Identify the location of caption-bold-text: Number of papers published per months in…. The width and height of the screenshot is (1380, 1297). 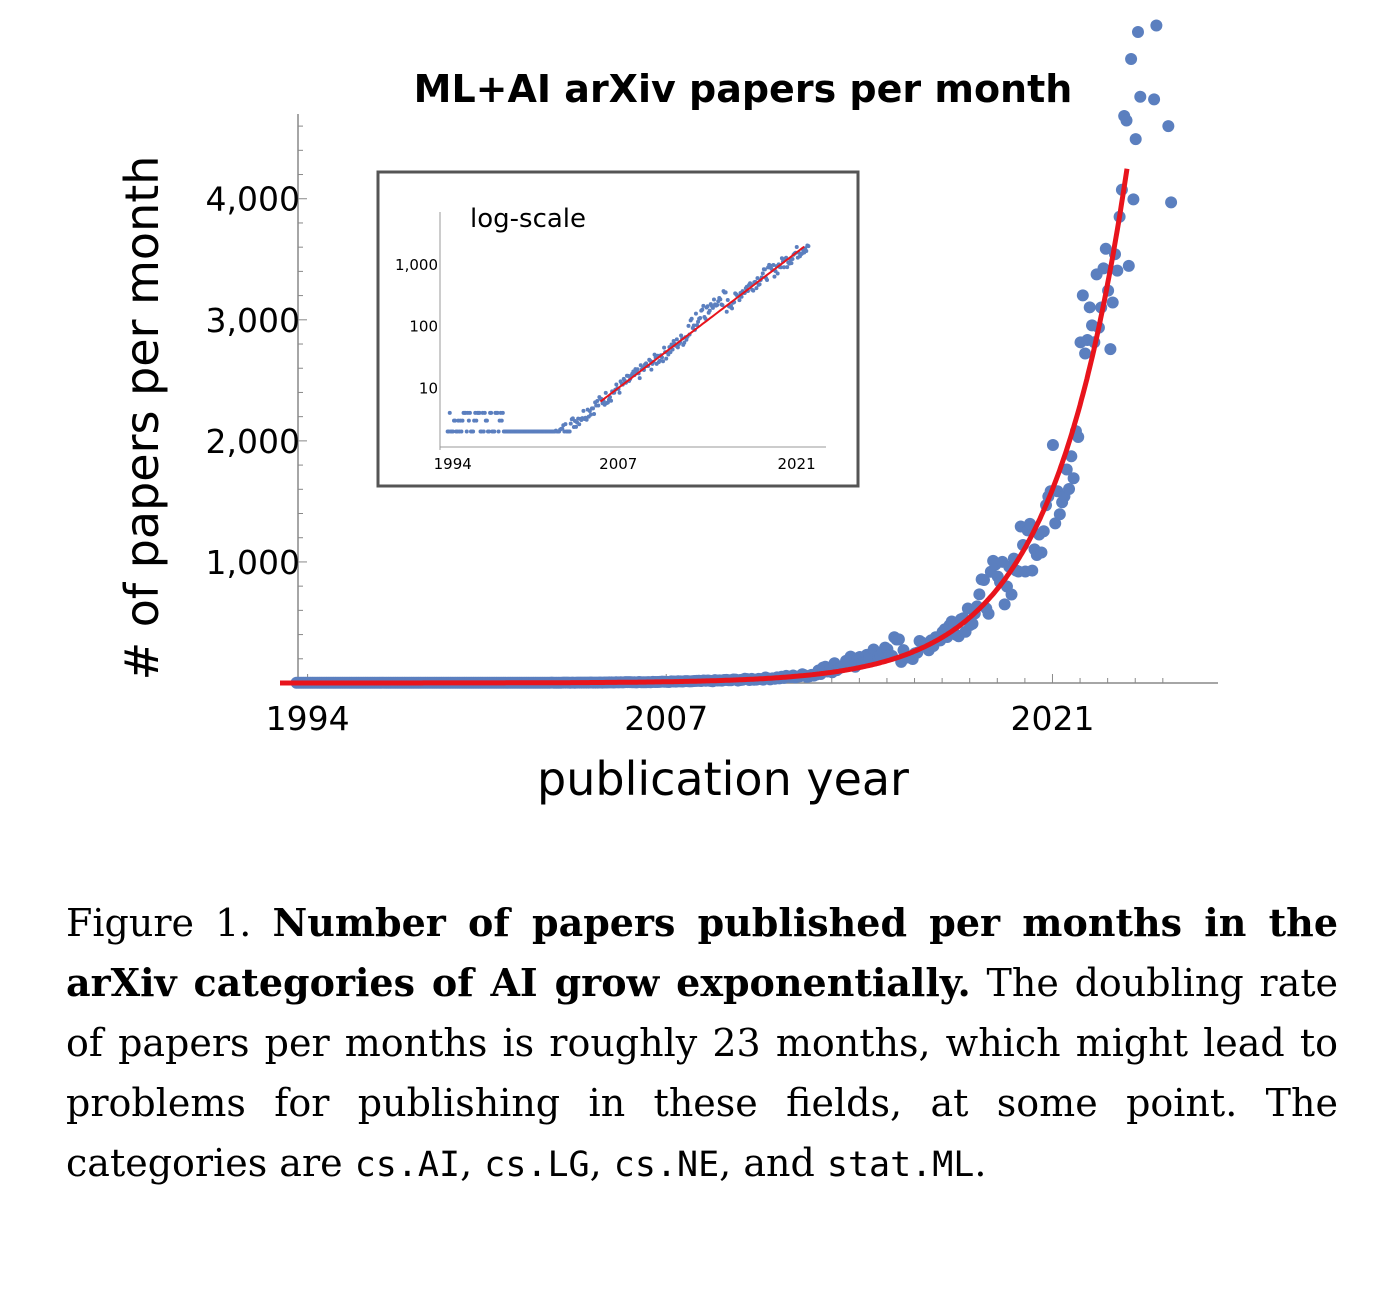
(702, 952).